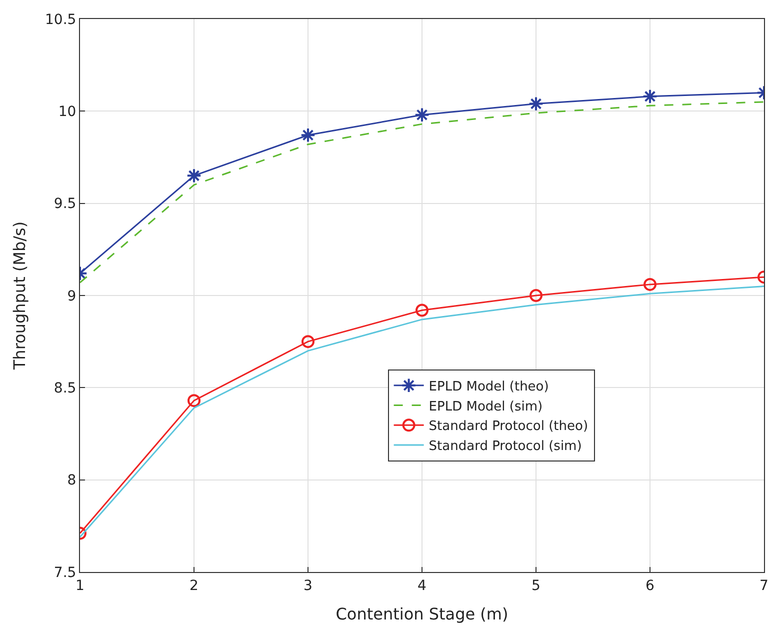 The width and height of the screenshot is (780, 637). I want to click on y-tick-label: 10.5, so click(60, 20).